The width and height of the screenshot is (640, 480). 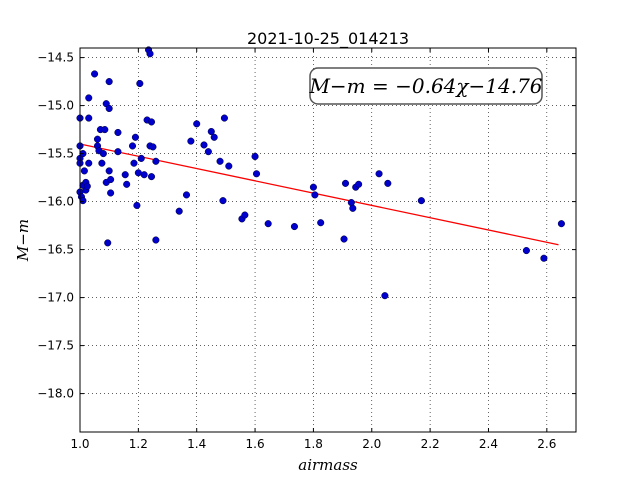 What do you see at coordinates (255, 444) in the screenshot?
I see `x-tick-label: 1.6` at bounding box center [255, 444].